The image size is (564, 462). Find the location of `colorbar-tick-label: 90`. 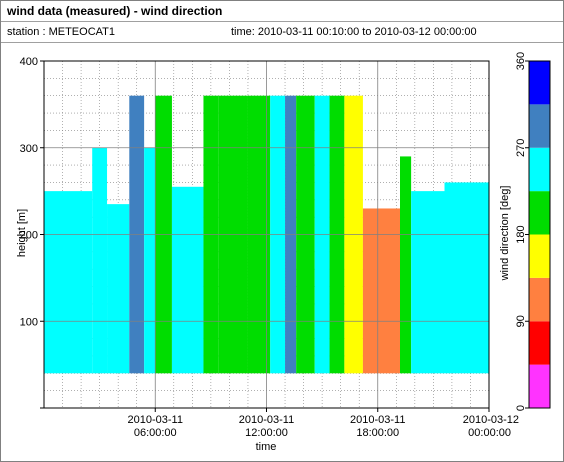

colorbar-tick-label: 90 is located at coordinates (521, 321).